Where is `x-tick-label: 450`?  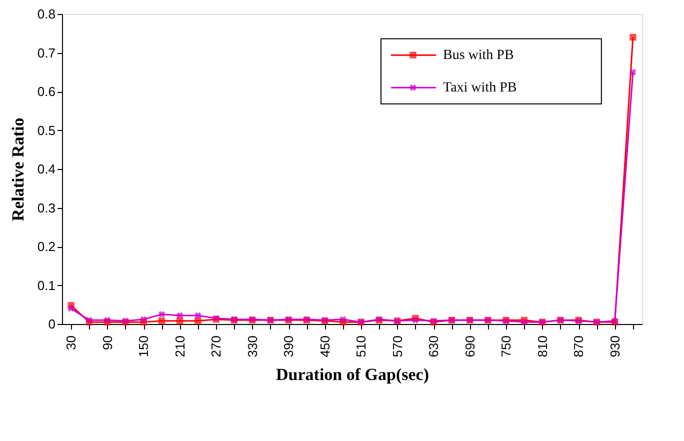
x-tick-label: 450 is located at coordinates (324, 347).